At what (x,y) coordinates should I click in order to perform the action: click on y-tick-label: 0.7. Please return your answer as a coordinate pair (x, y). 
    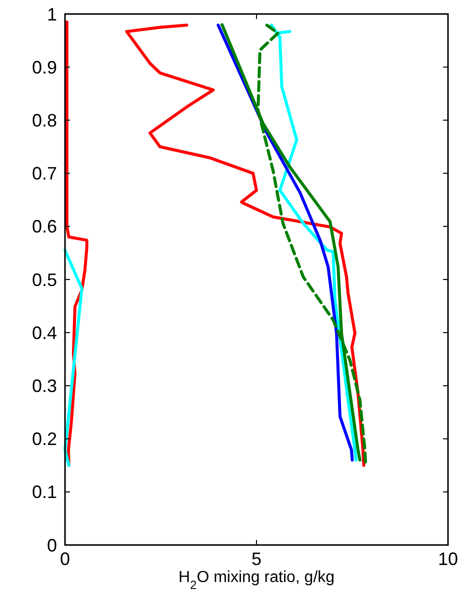
    Looking at the image, I should click on (44, 174).